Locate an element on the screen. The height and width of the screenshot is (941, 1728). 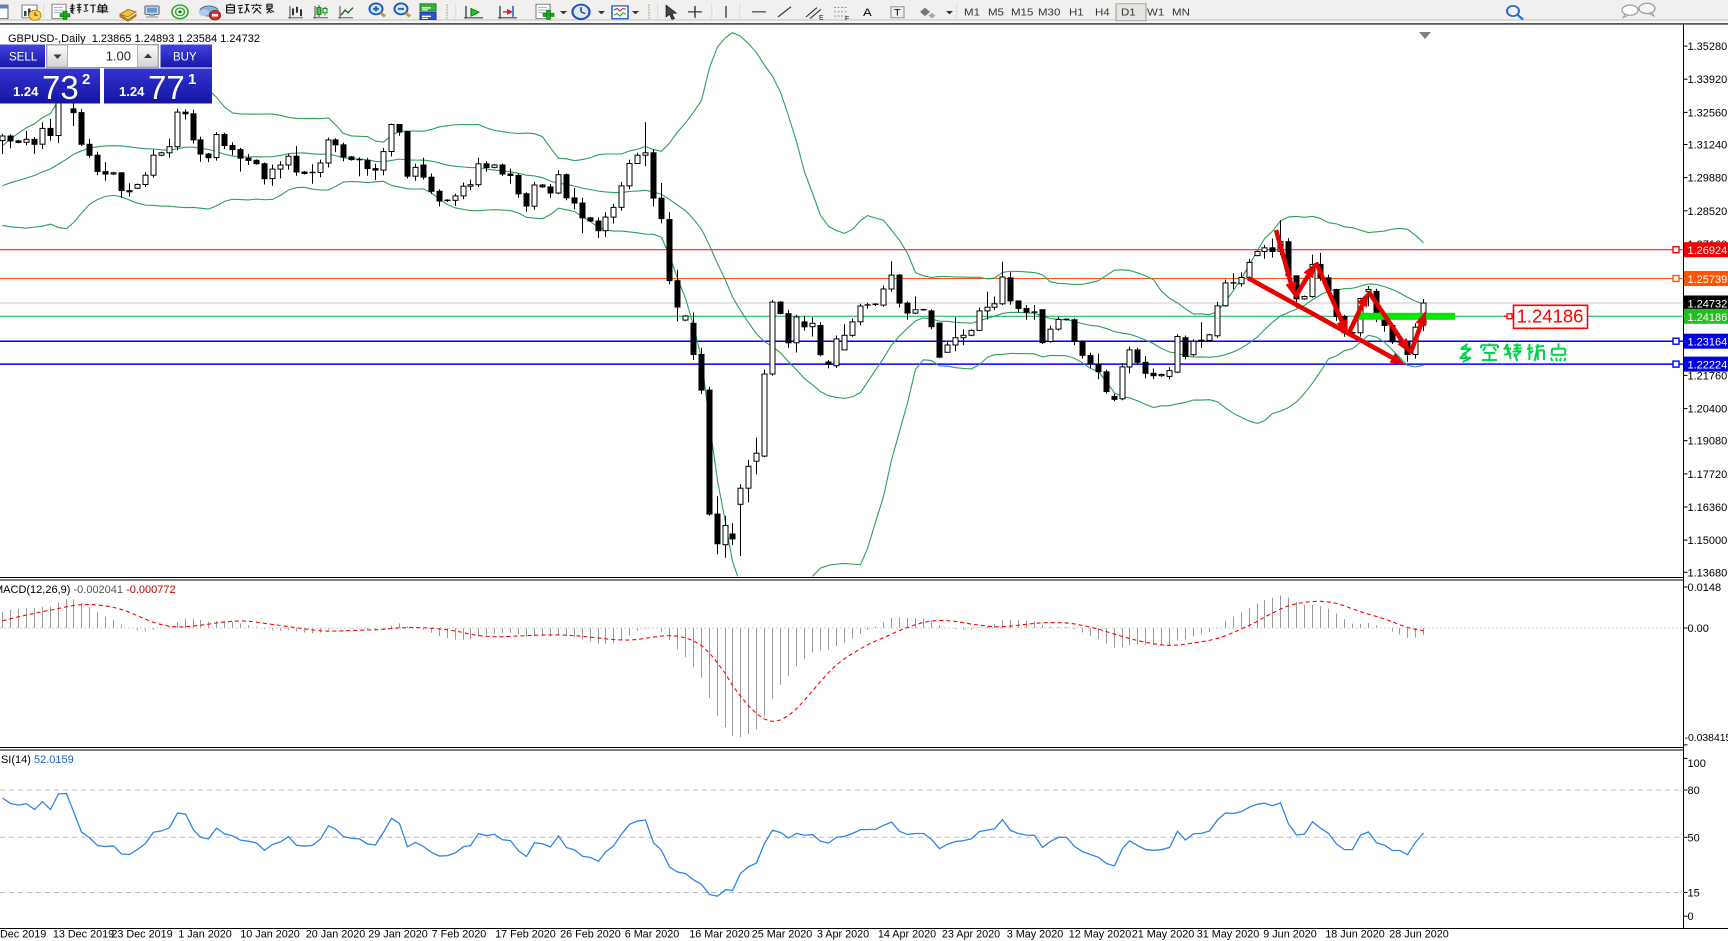
svg-text: 23 Dec 2019 is located at coordinates (141, 935).